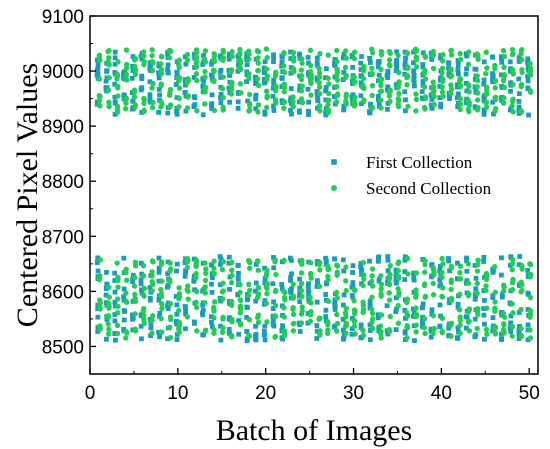 The width and height of the screenshot is (550, 449). I want to click on y-tick-label: 9100, so click(63, 17).